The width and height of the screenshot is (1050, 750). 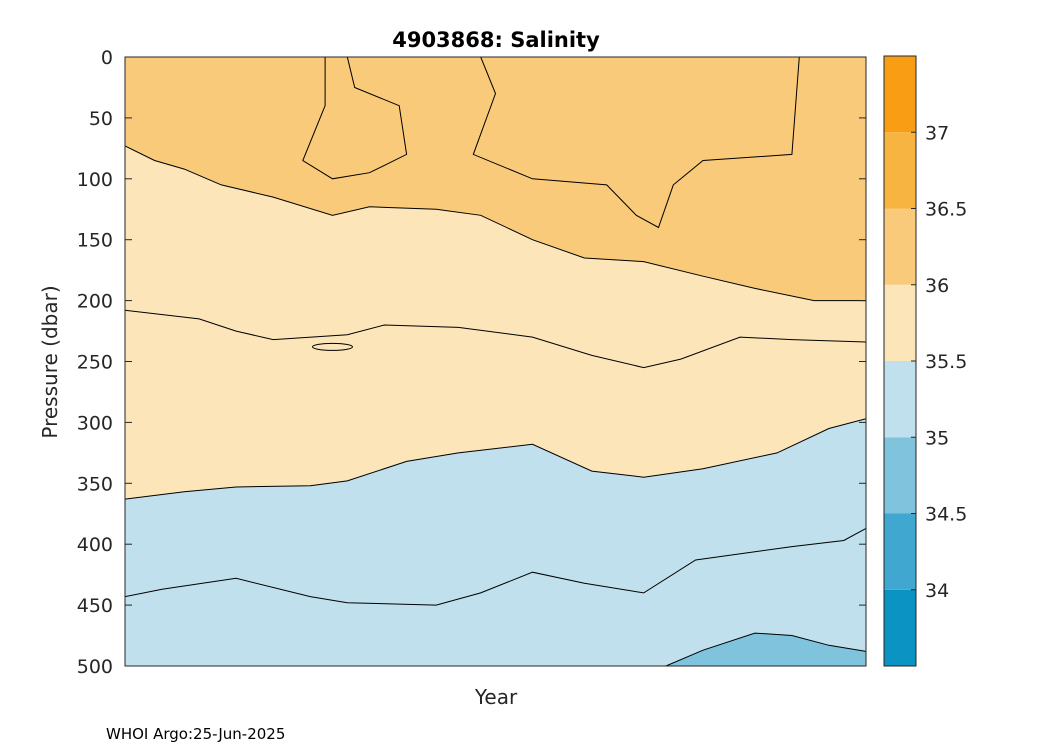 What do you see at coordinates (946, 210) in the screenshot?
I see `colorbar-tick-label-36.5: 36.5` at bounding box center [946, 210].